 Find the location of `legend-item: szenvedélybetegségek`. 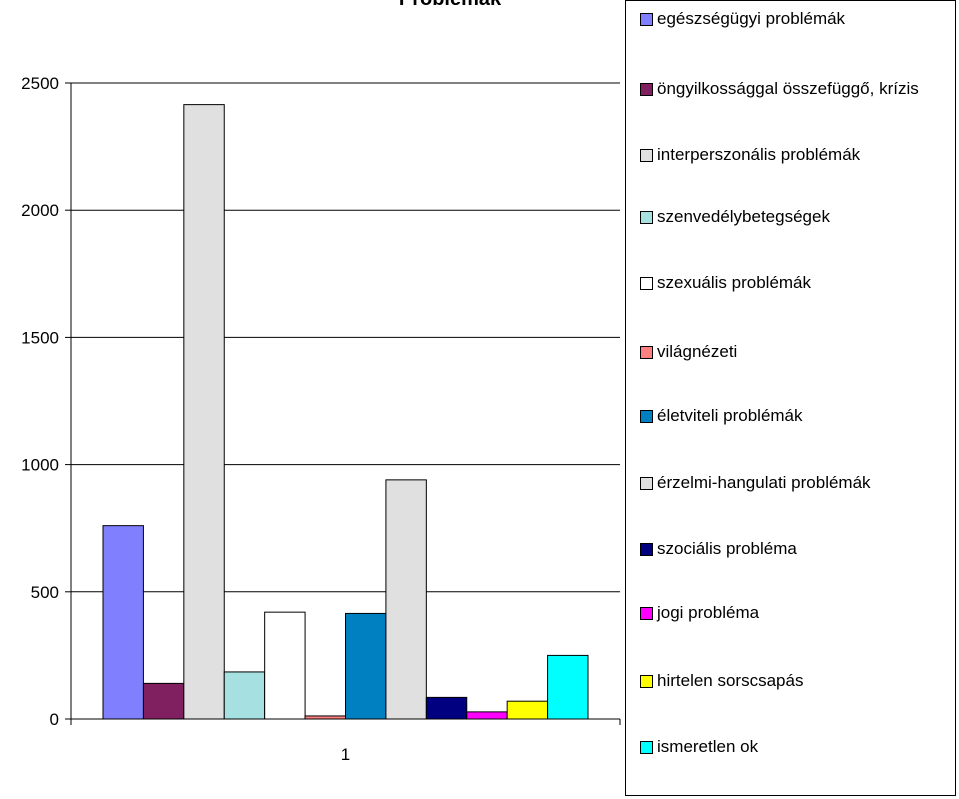

legend-item: szenvedélybetegségek is located at coordinates (795, 217).